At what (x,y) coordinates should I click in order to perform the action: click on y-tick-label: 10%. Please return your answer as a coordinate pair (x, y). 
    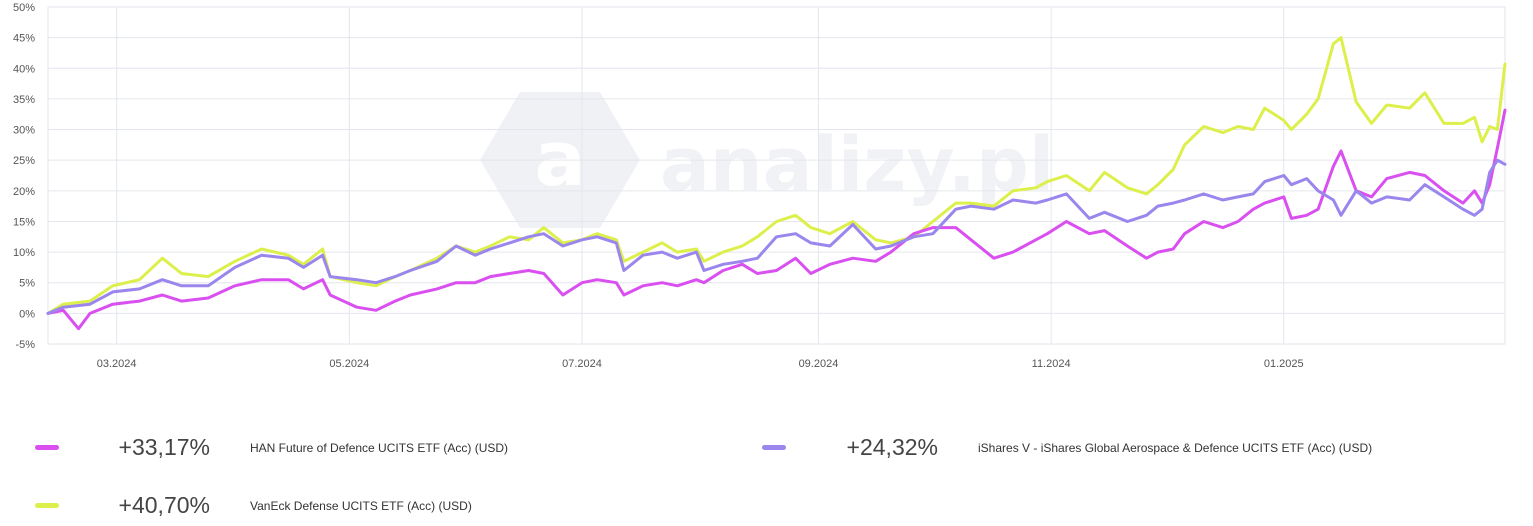
    Looking at the image, I should click on (24, 253).